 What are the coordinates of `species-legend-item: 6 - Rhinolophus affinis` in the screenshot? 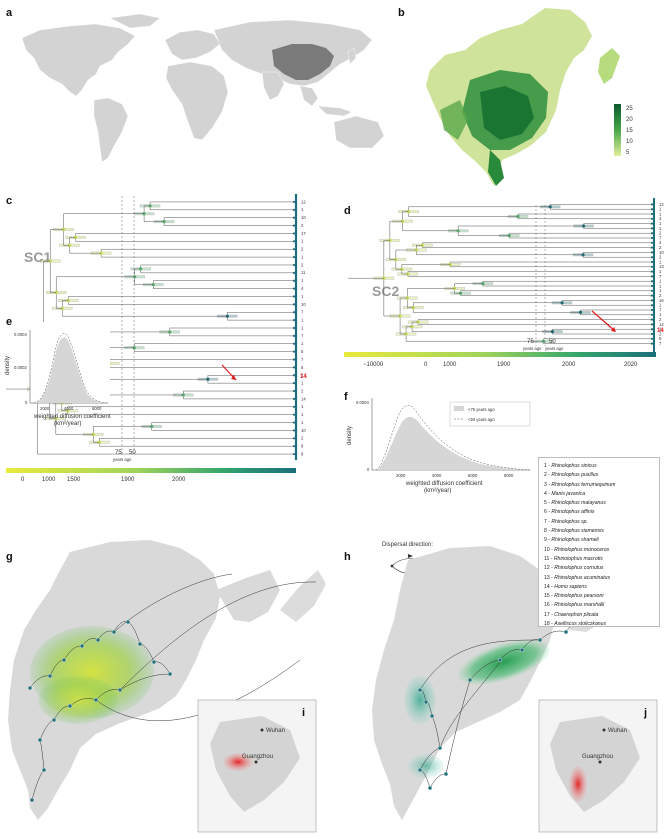 It's located at (569, 512).